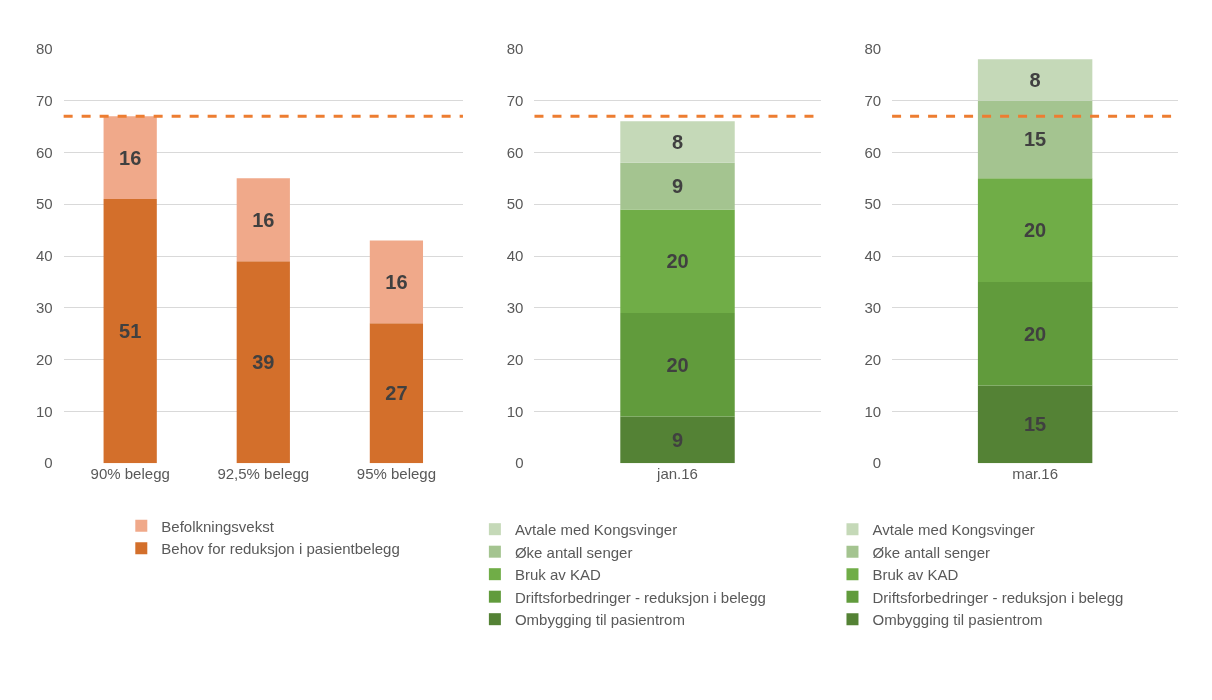 The image size is (1212, 700). I want to click on x-tick-label: 95% belegg, so click(396, 474).